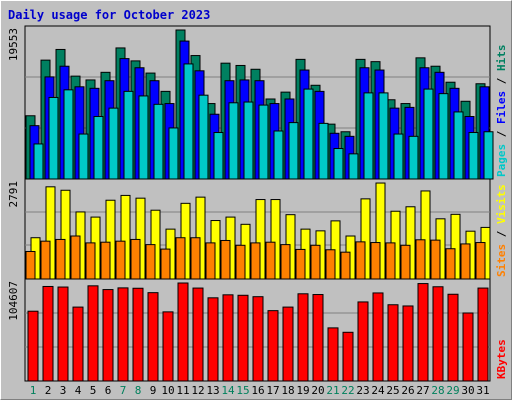 This screenshot has width=512, height=400. Describe the element at coordinates (467, 390) in the screenshot. I see `day-label-30: 30` at that location.